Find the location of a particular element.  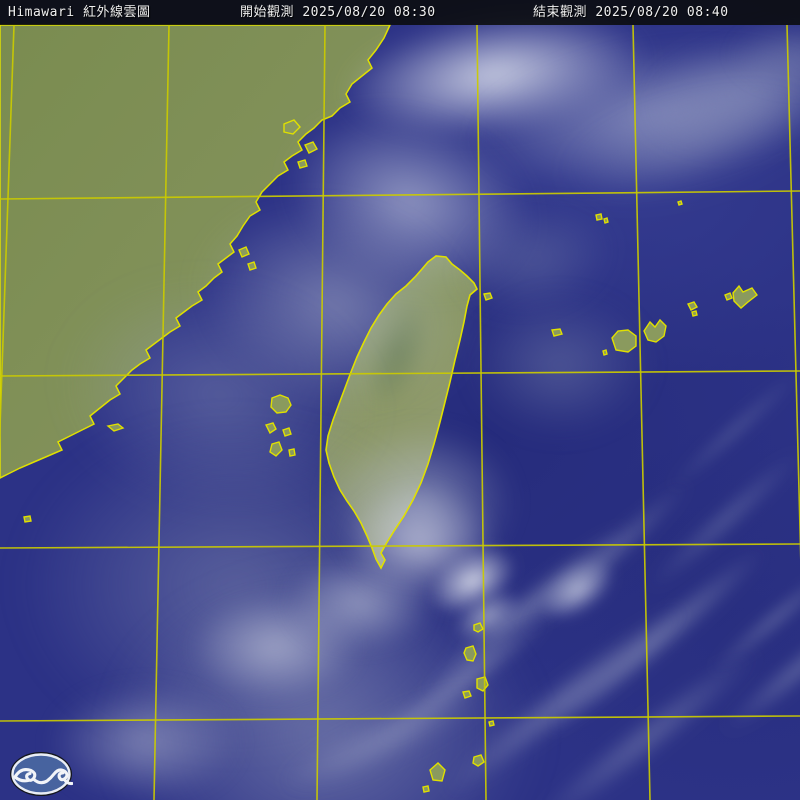

orchid-island is located at coordinates (470, 653).